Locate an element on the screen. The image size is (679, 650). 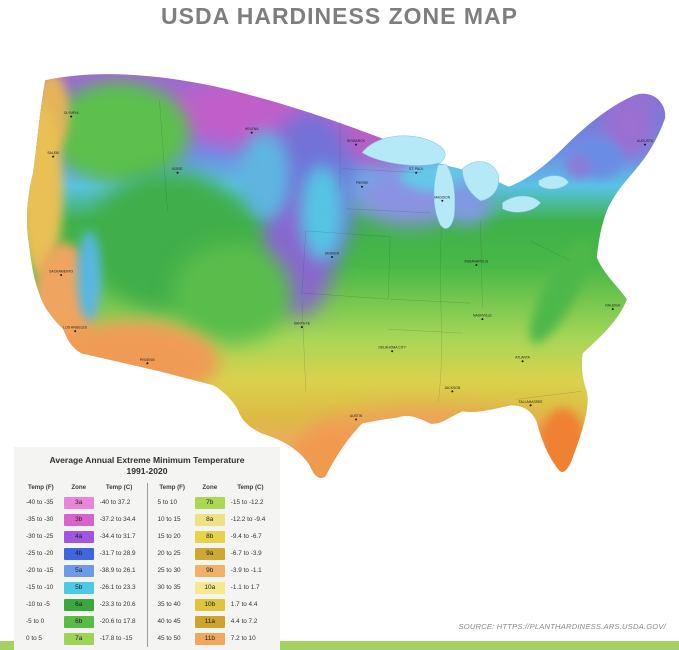
legend-row: -15 to -10 5b -26.1 to 23.3 is located at coordinates (81, 587).